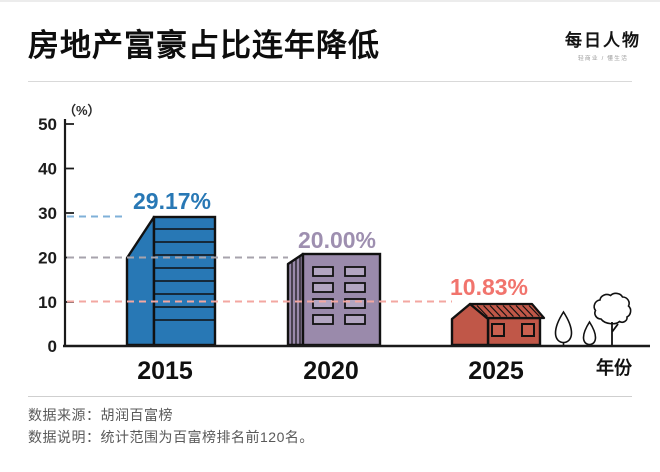 This screenshot has width=660, height=472. Describe the element at coordinates (589, 333) in the screenshot. I see `tree-small-icon` at that location.